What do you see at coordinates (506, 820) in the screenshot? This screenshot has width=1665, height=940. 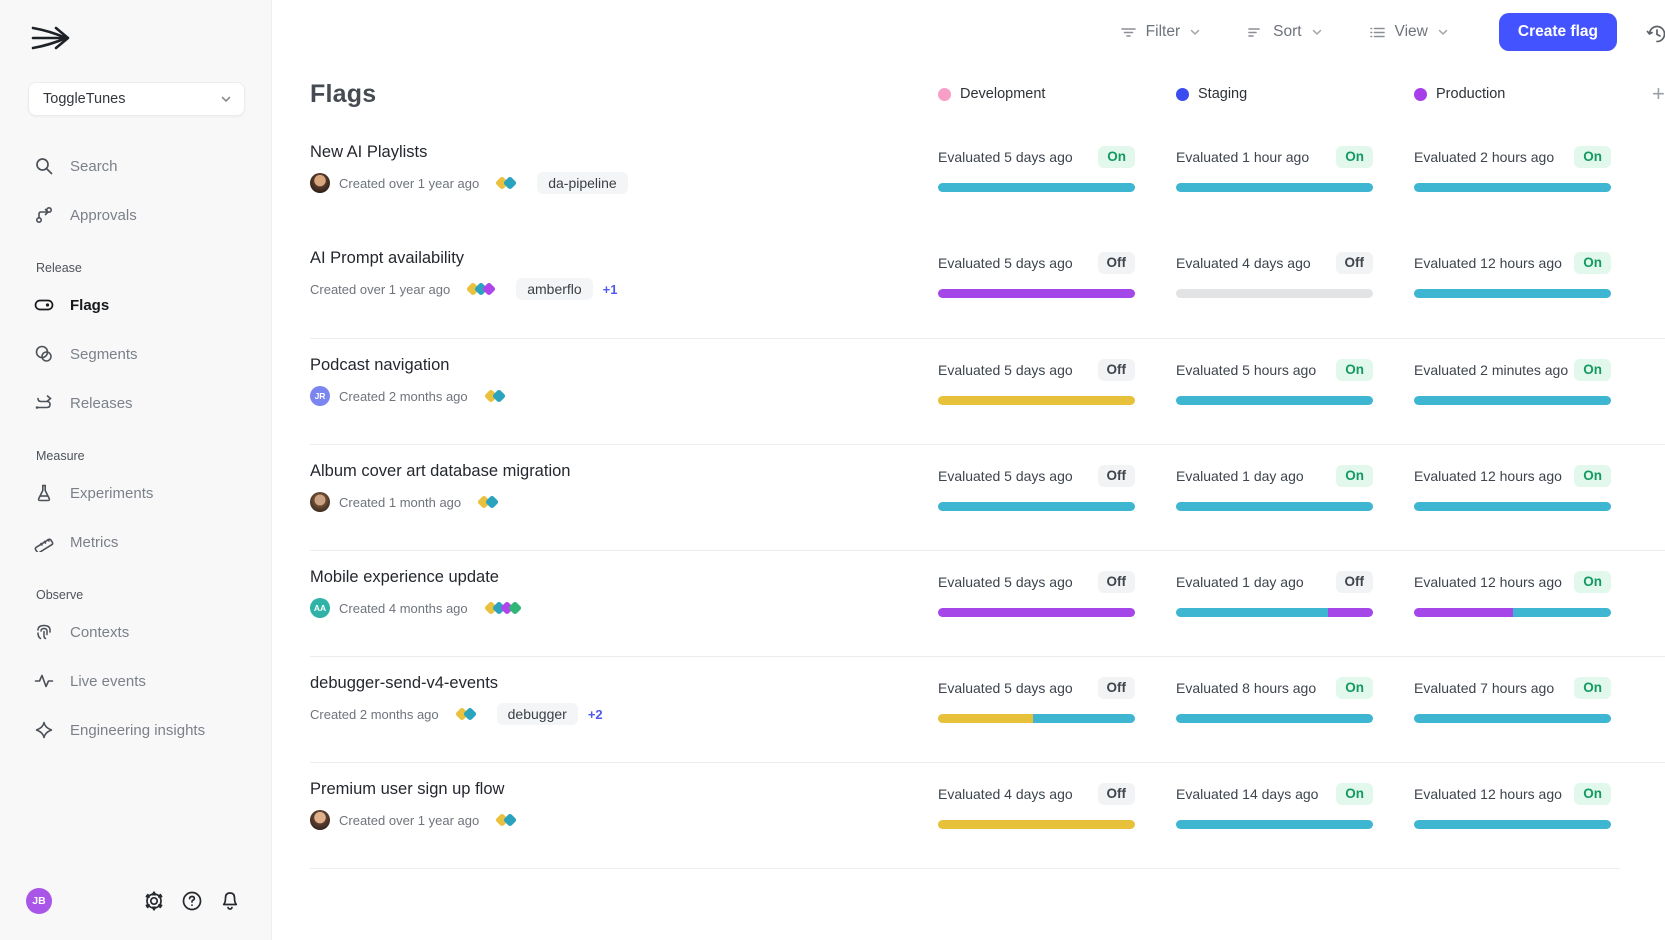 I see `variation-diamonds` at bounding box center [506, 820].